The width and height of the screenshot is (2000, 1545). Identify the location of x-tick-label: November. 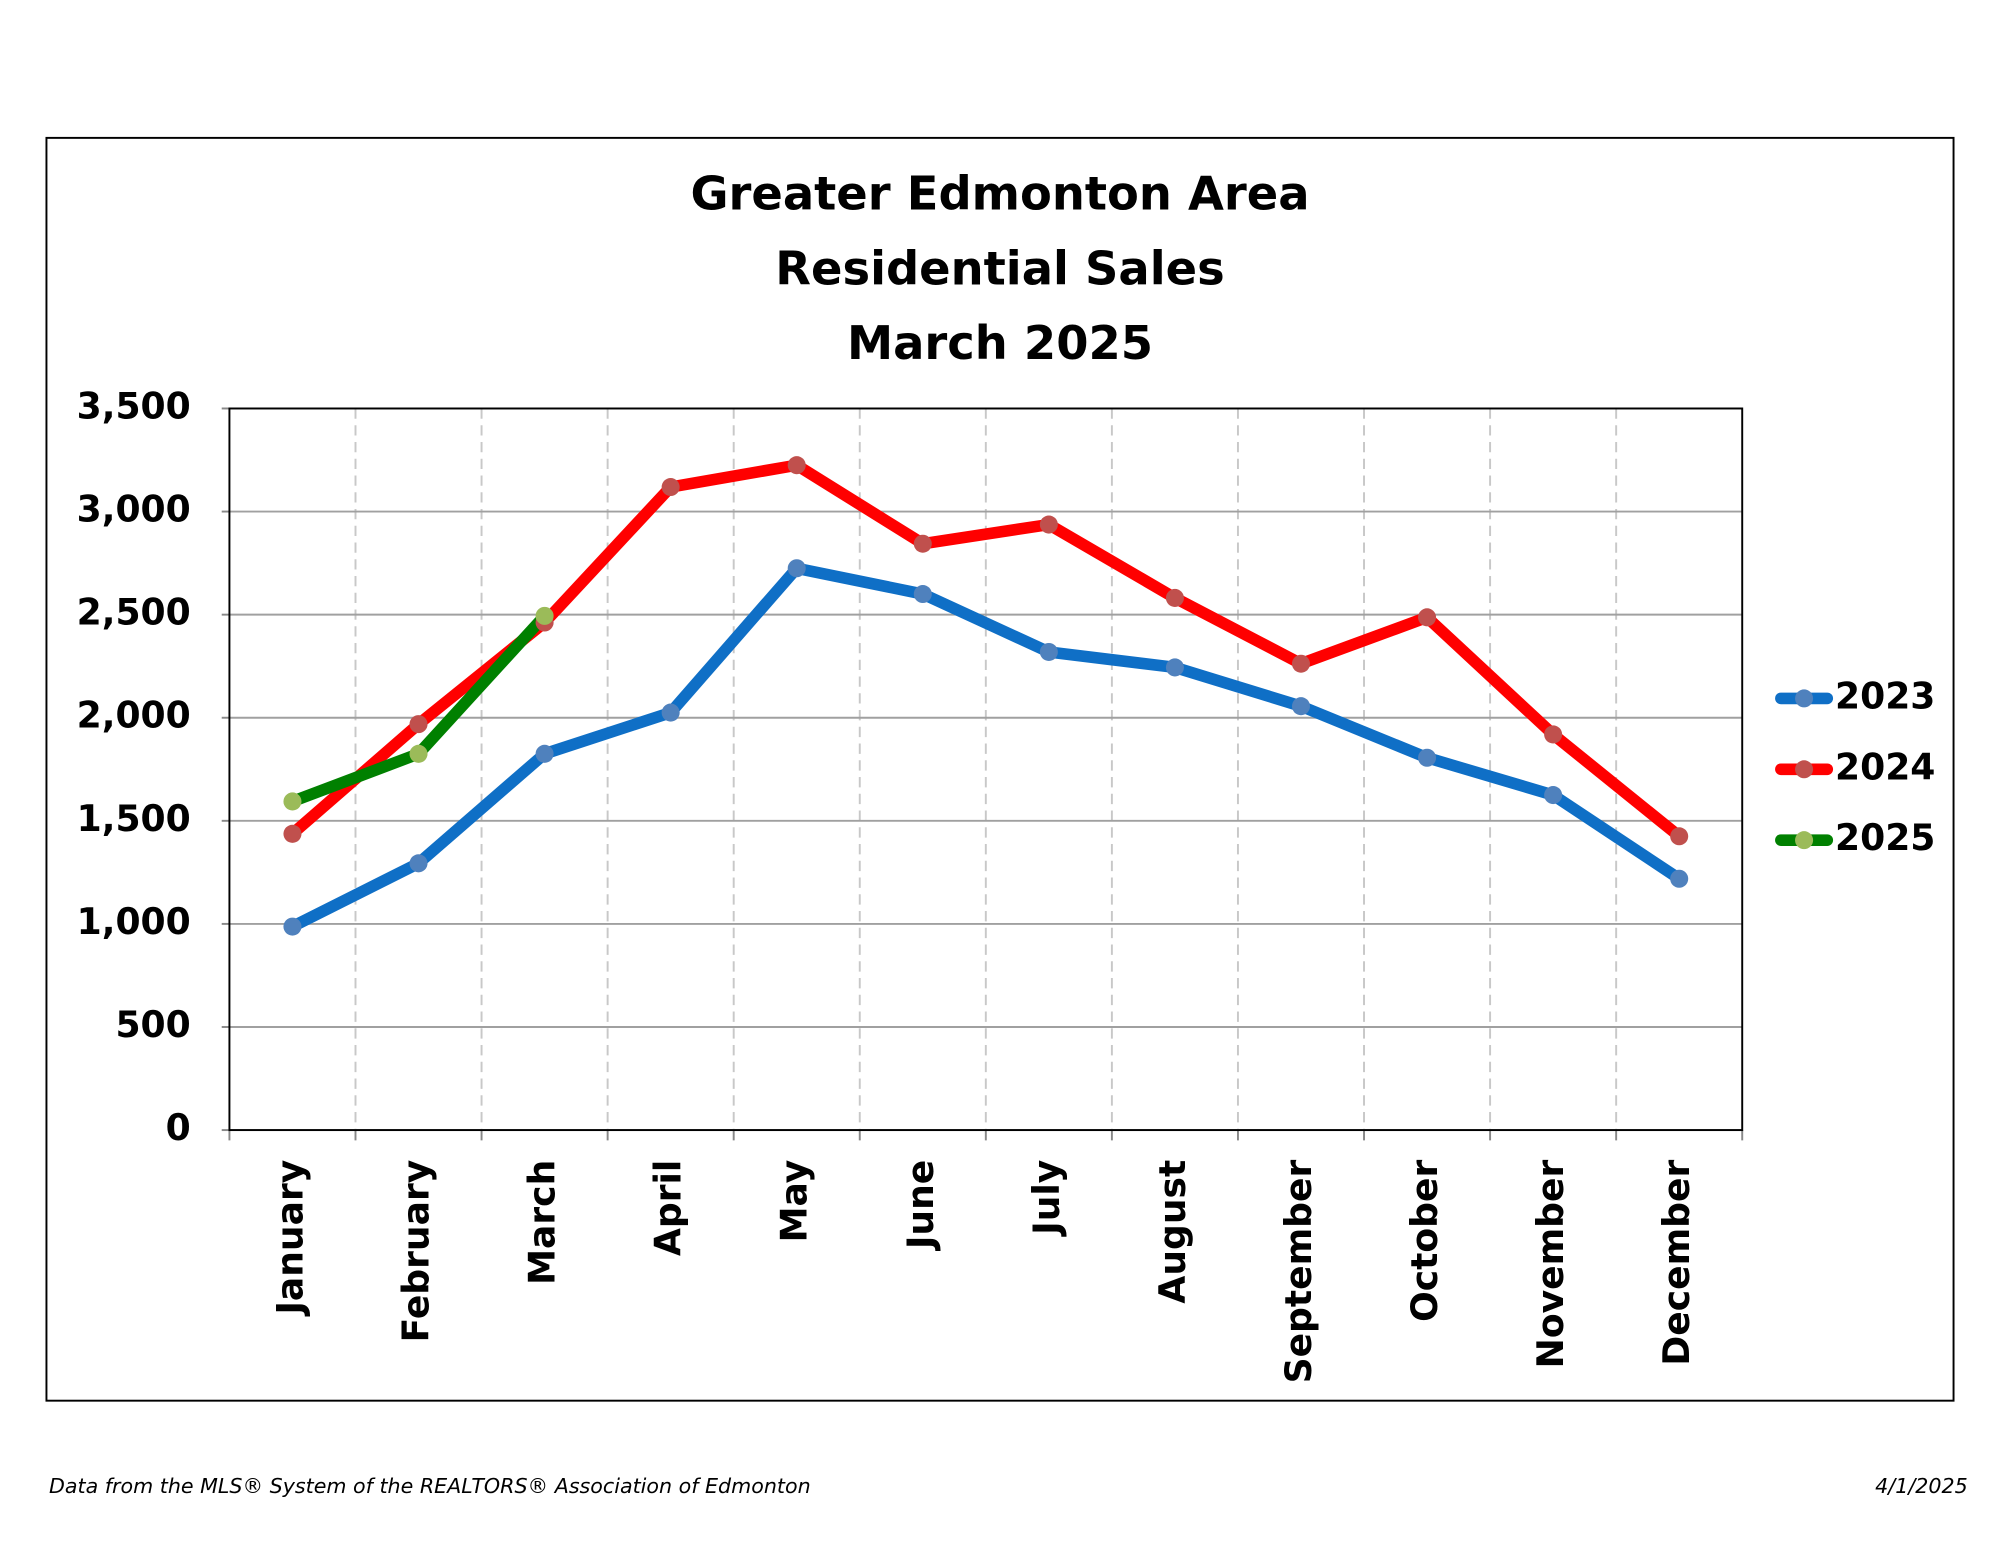
(1551, 1264).